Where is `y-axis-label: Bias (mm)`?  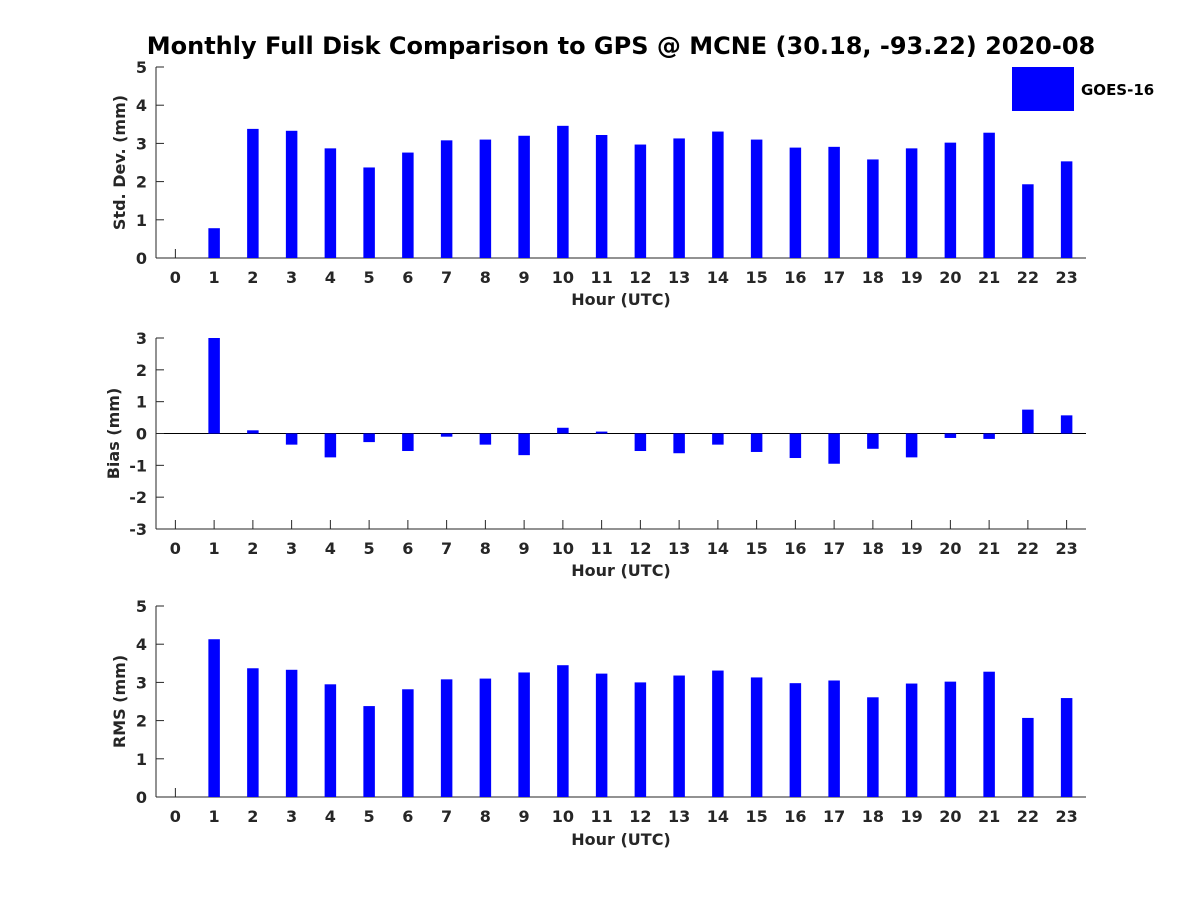 y-axis-label: Bias (mm) is located at coordinates (113, 434).